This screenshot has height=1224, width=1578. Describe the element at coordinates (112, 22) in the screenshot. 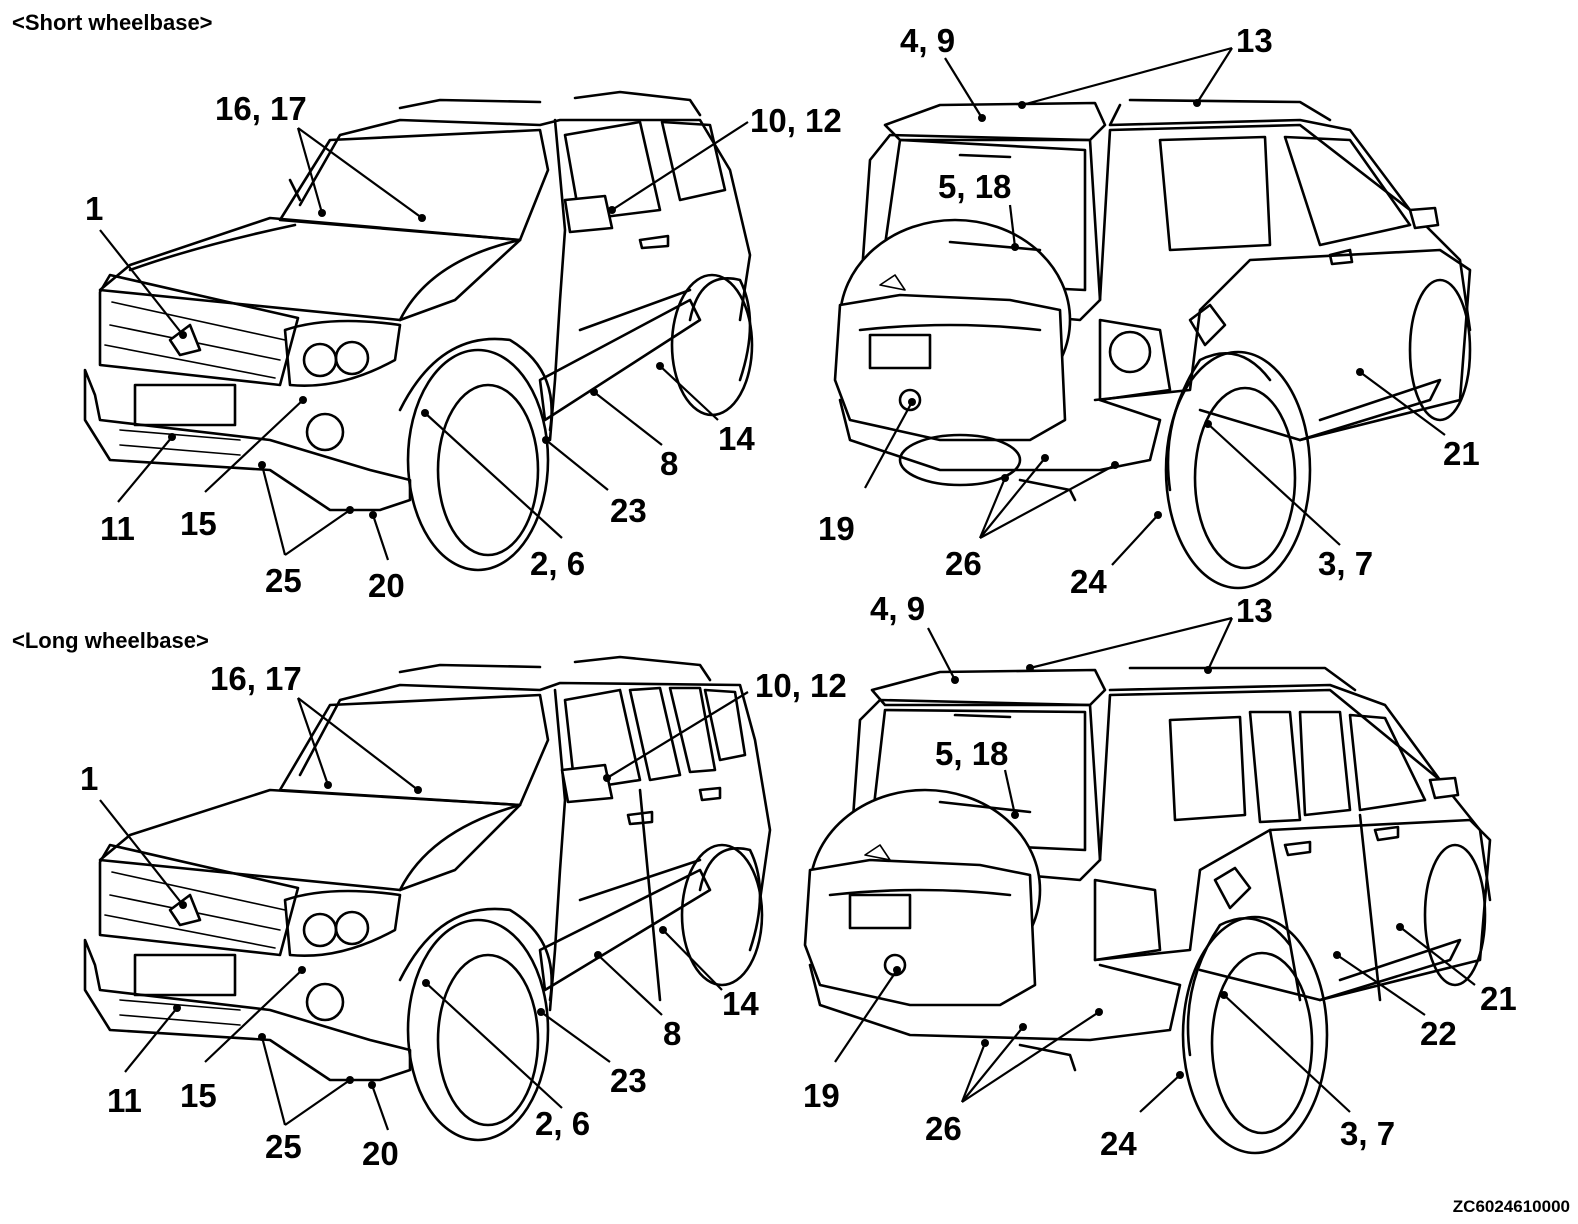

I see `section-title-short-wheelbase: <Short wheelbase>` at that location.